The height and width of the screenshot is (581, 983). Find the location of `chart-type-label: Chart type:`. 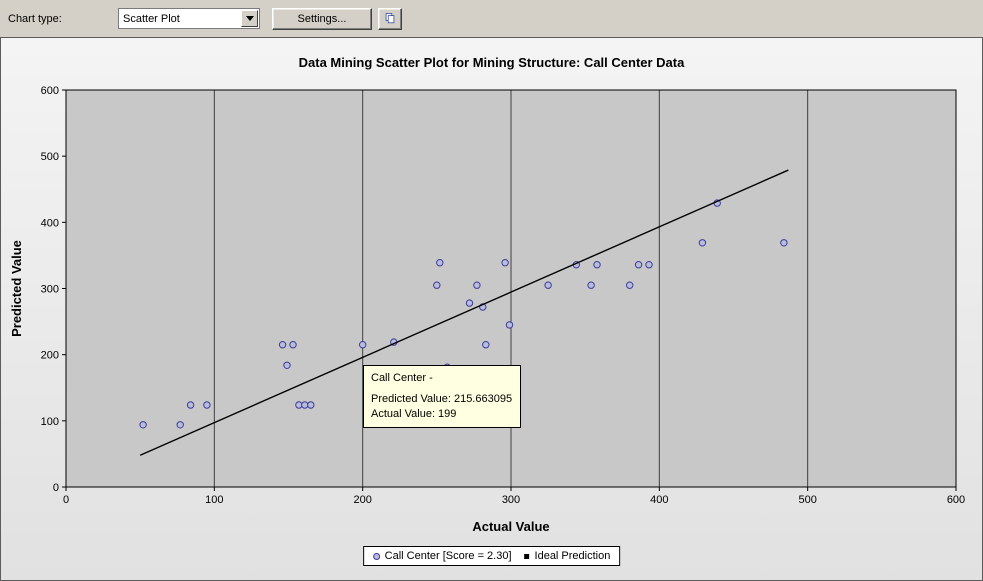

chart-type-label: Chart type: is located at coordinates (35, 18).